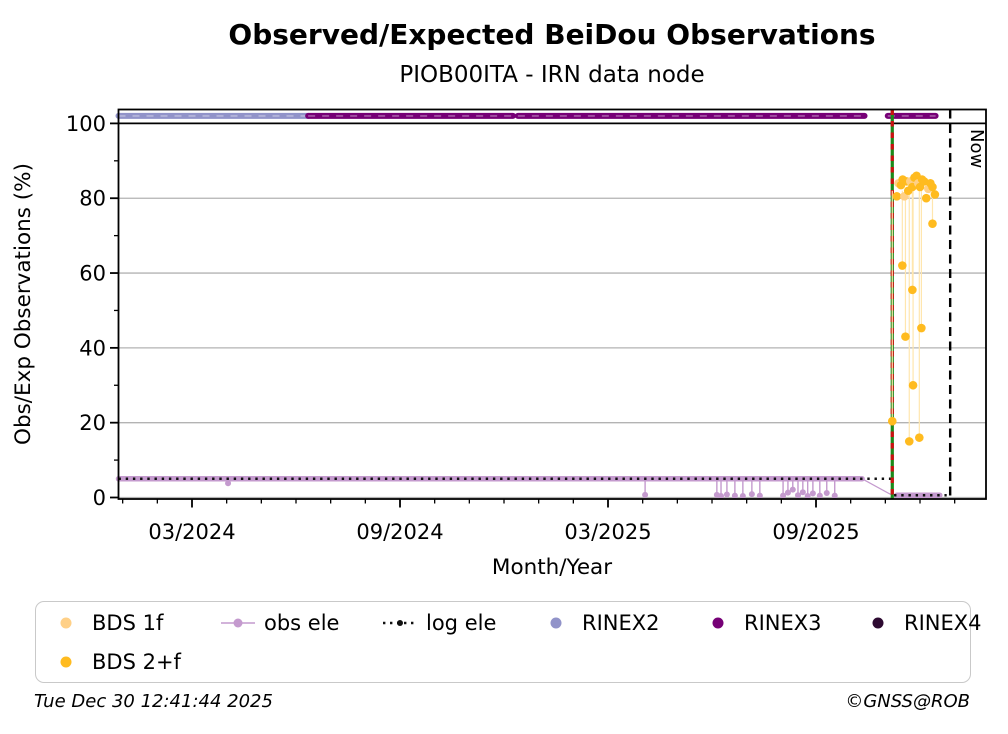  I want to click on legend-item-obs-ele: obs ele, so click(279, 623).